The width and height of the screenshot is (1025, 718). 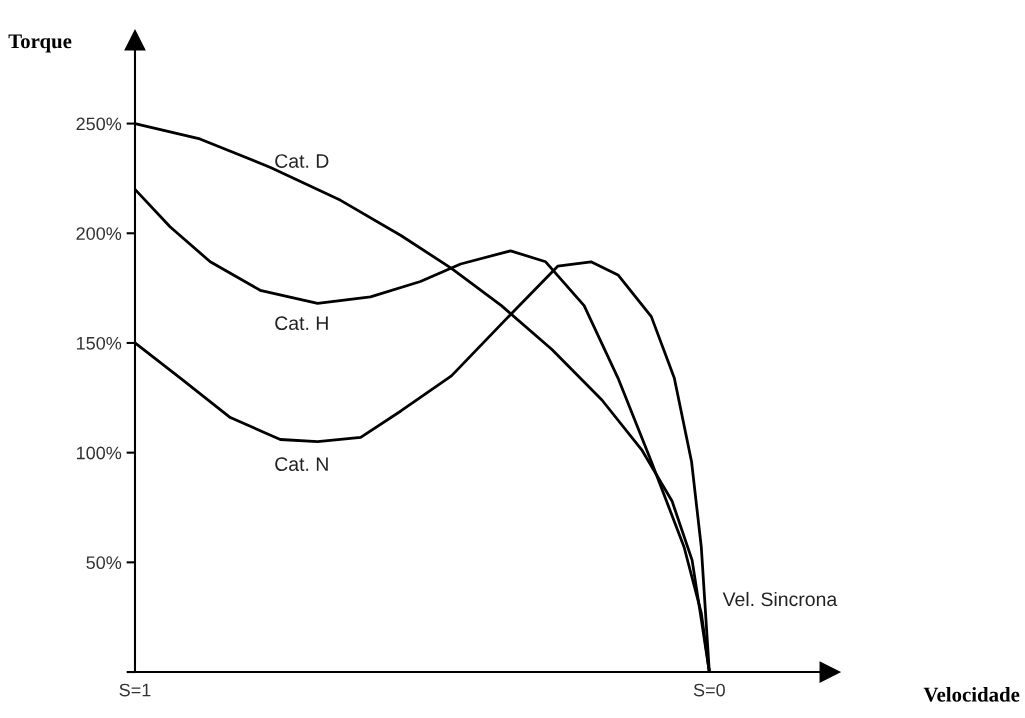 What do you see at coordinates (40, 43) in the screenshot?
I see `y-axis-title: Torque` at bounding box center [40, 43].